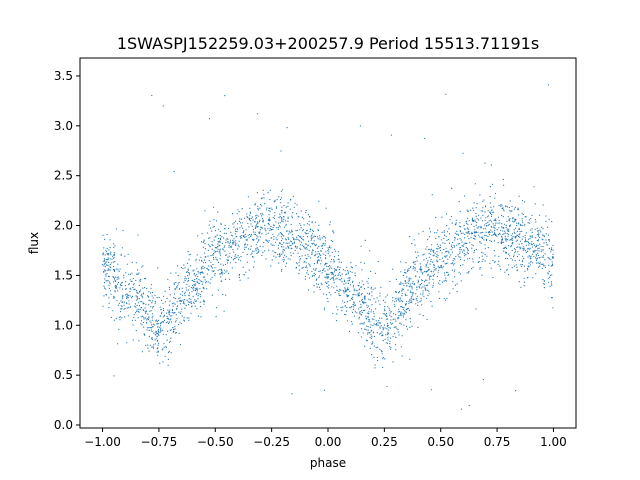 This screenshot has width=640, height=480. I want to click on y-axis: 0.00.51.01.52.02.53.03.5, so click(67, 250).